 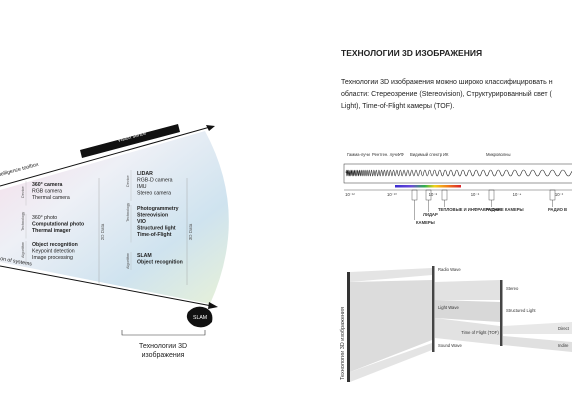 What do you see at coordinates (392, 194) in the screenshot?
I see `scale-label: 10⁻¹⁰` at bounding box center [392, 194].